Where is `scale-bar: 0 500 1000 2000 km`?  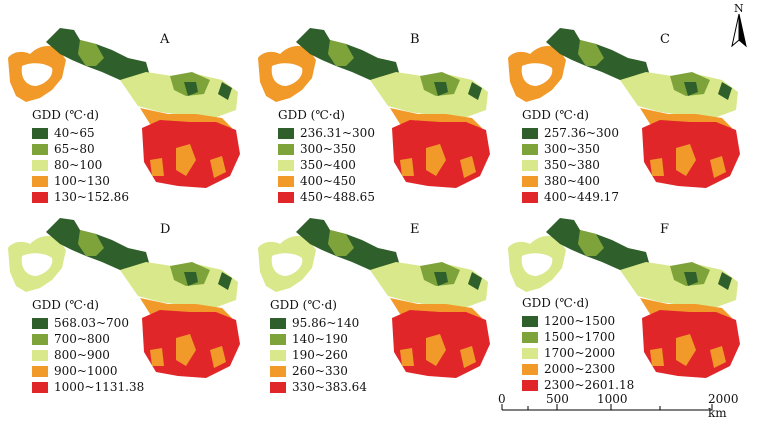
scale-bar: 0 500 1000 2000 km is located at coordinates (620, 409).